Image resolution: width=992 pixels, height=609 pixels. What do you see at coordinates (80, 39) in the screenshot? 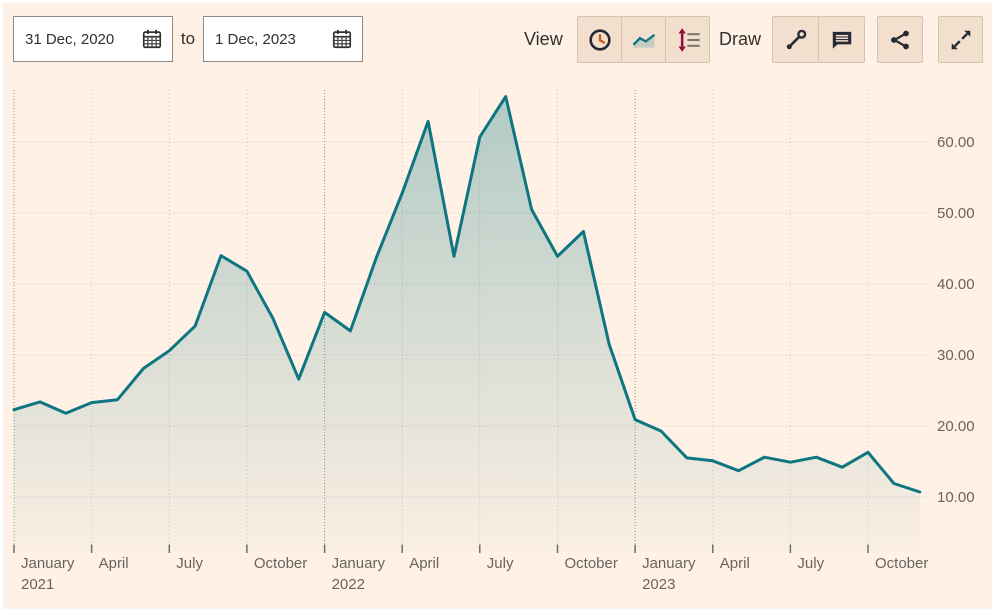
I see `date-from-input` at bounding box center [80, 39].